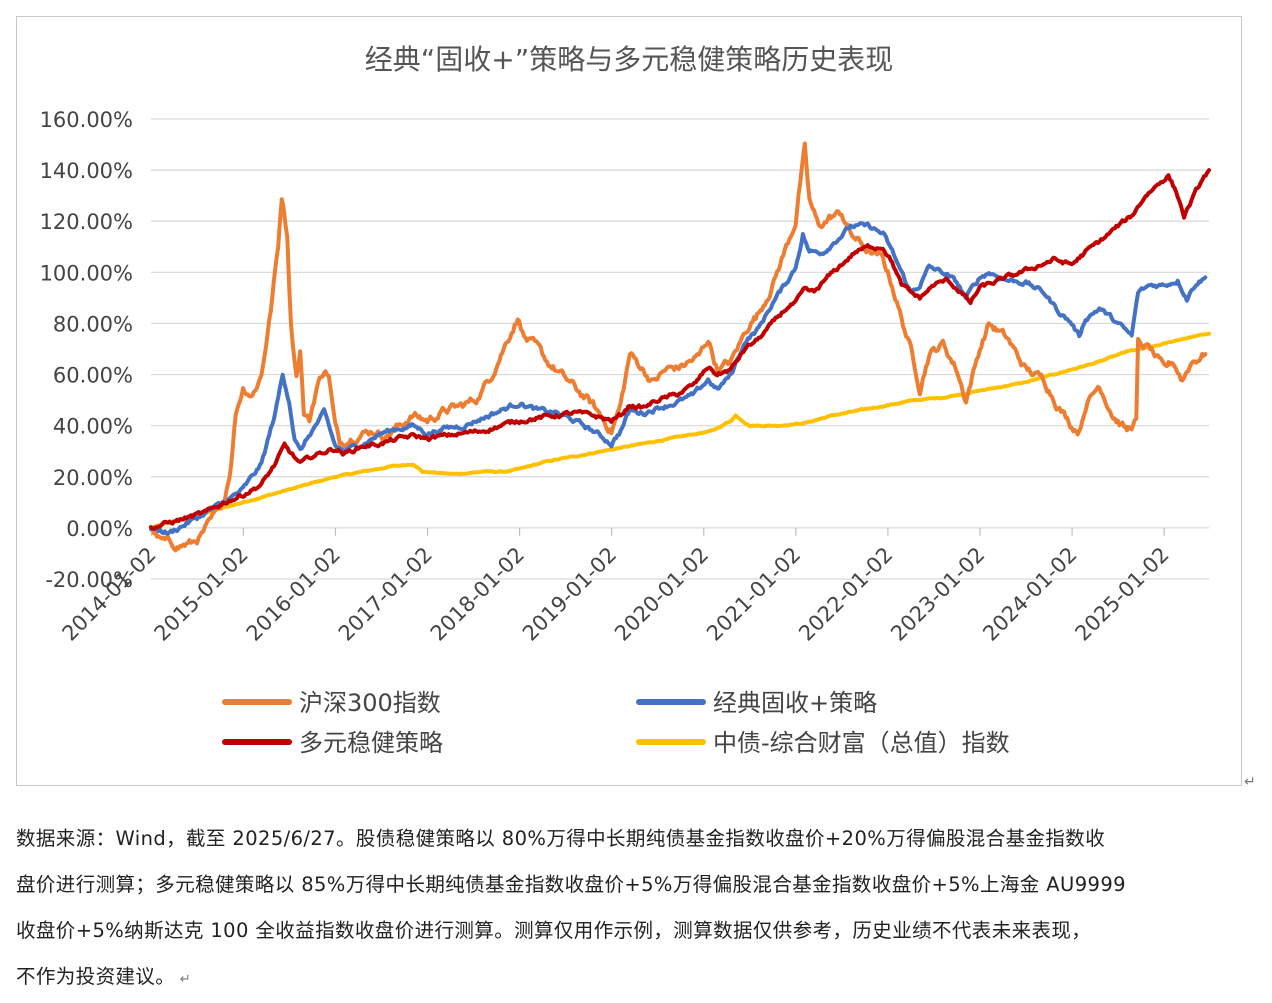  I want to click on y-tick-label: 140.00%, so click(86, 171).